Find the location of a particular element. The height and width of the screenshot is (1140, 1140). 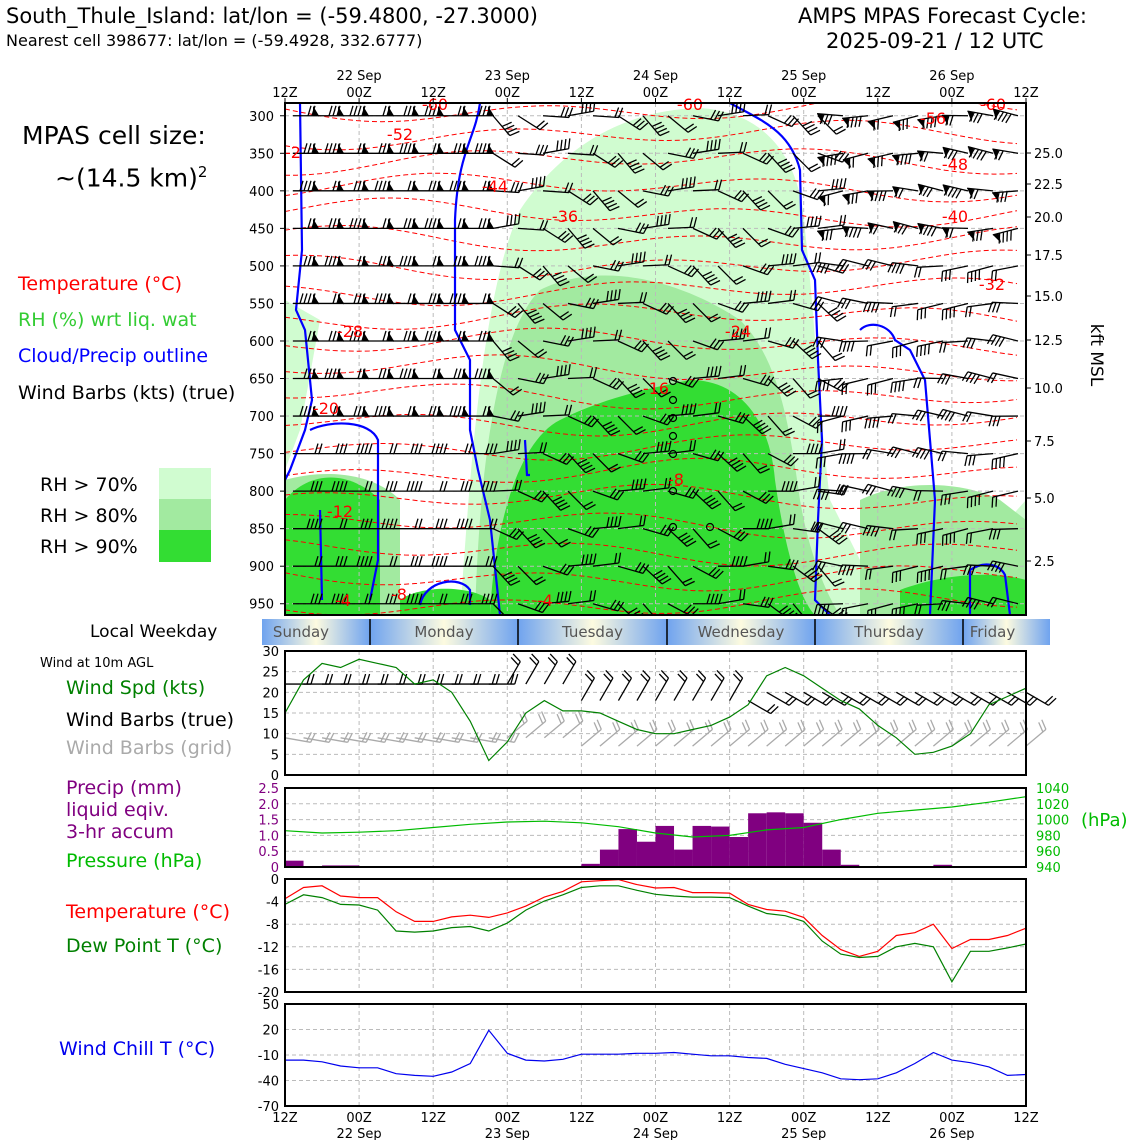

bottom-time-tick-label: 00Z is located at coordinates (804, 1118).